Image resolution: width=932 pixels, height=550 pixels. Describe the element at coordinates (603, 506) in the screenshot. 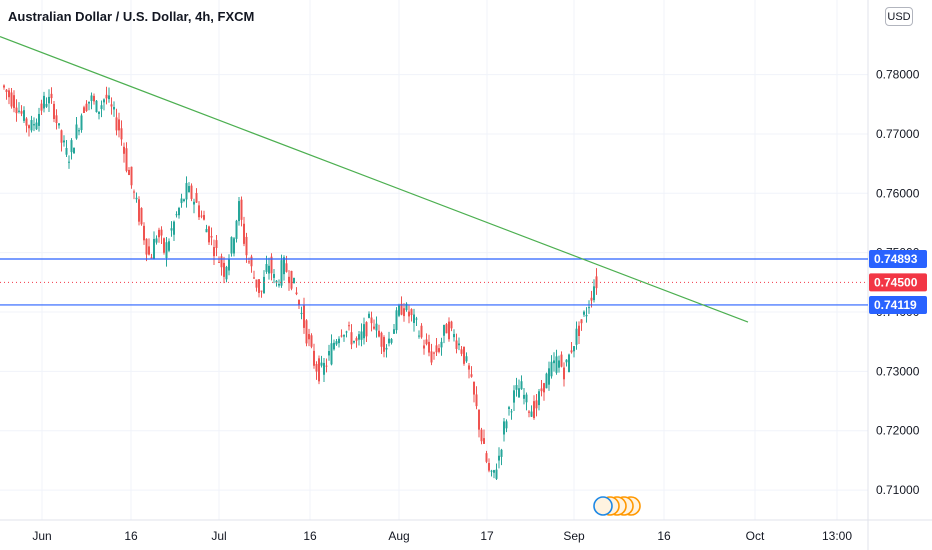

I see `australia-flag-icon` at that location.